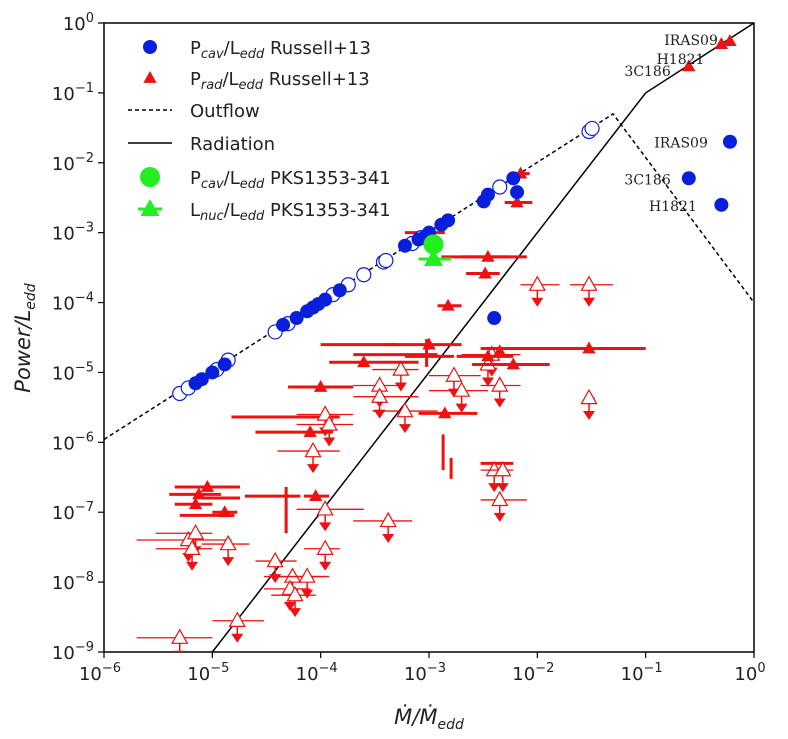  What do you see at coordinates (73, 163) in the screenshot?
I see `y-tick-label: 10⁻²` at bounding box center [73, 163].